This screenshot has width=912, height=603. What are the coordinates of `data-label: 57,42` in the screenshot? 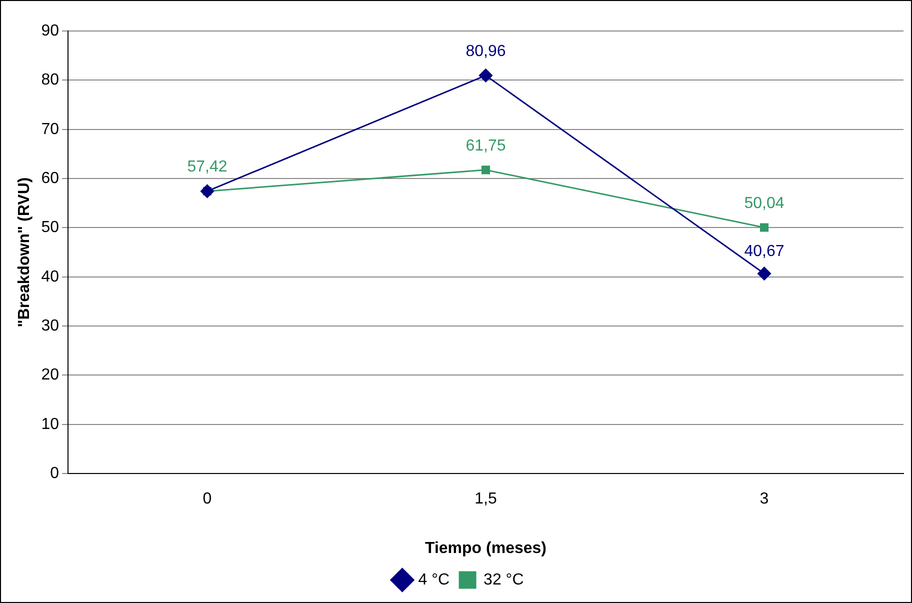 It's located at (207, 167).